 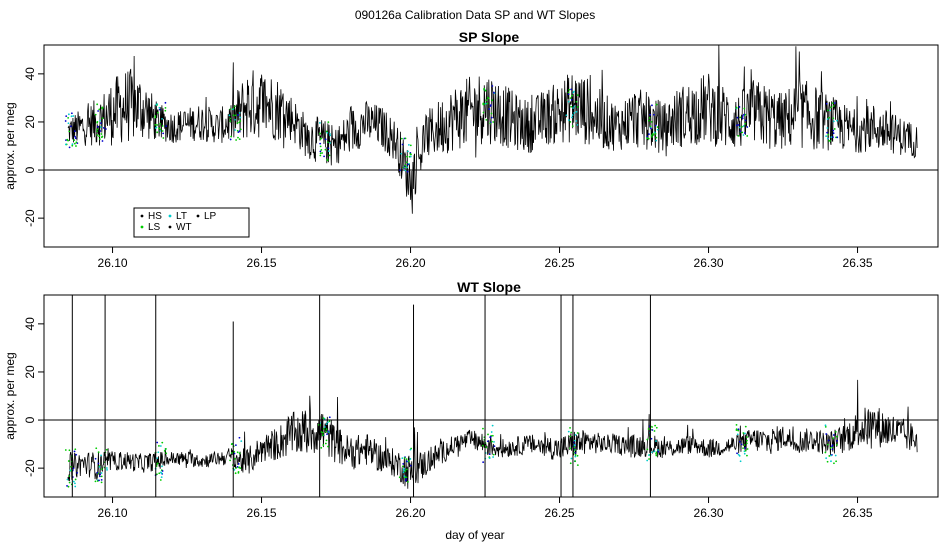 I want to click on wt-x-tick-label: 26.30, so click(x=709, y=513).